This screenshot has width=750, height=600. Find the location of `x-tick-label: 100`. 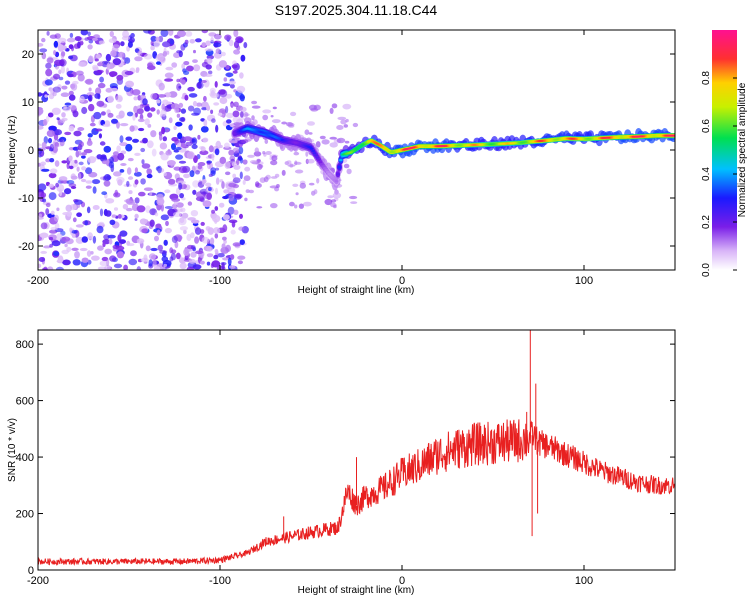

x-tick-label: 100 is located at coordinates (584, 581).